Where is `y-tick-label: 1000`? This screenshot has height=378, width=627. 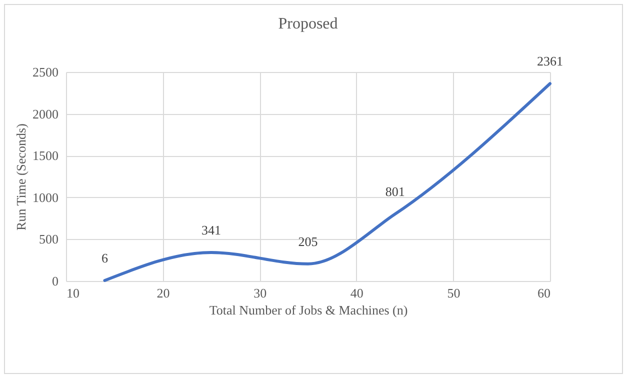 y-tick-label: 1000 is located at coordinates (45, 197).